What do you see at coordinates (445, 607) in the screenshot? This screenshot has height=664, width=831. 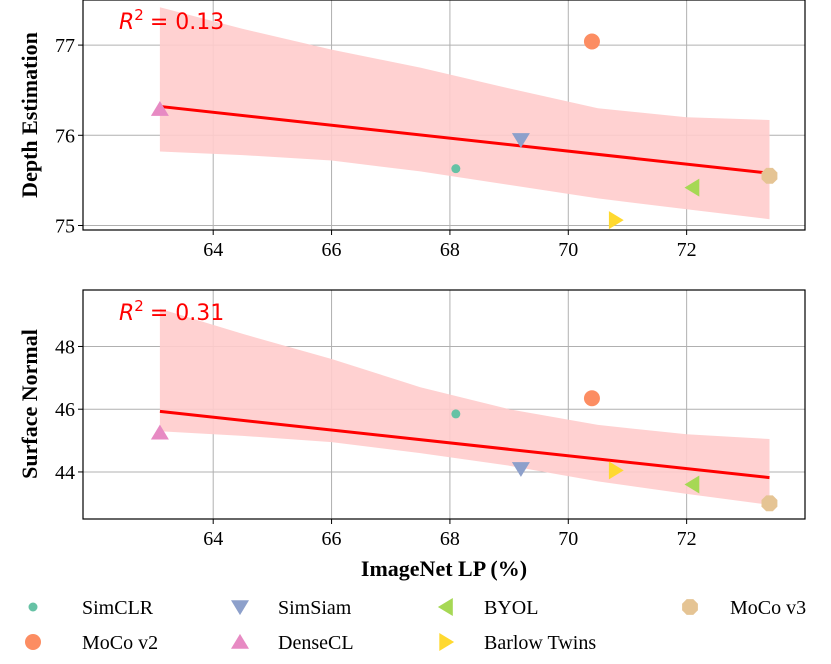 I see `legend-marker-byol` at bounding box center [445, 607].